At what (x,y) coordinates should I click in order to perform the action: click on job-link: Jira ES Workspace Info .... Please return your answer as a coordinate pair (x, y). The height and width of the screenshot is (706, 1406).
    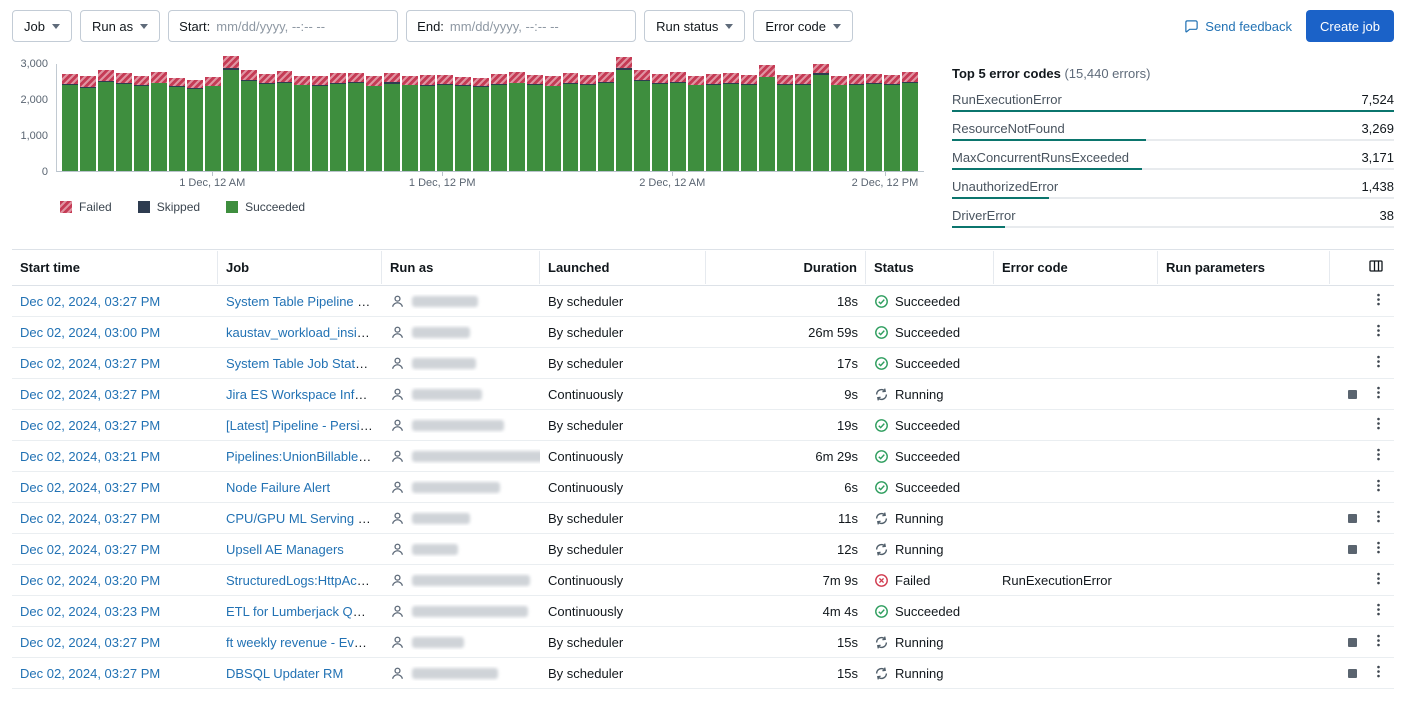
    Looking at the image, I should click on (301, 394).